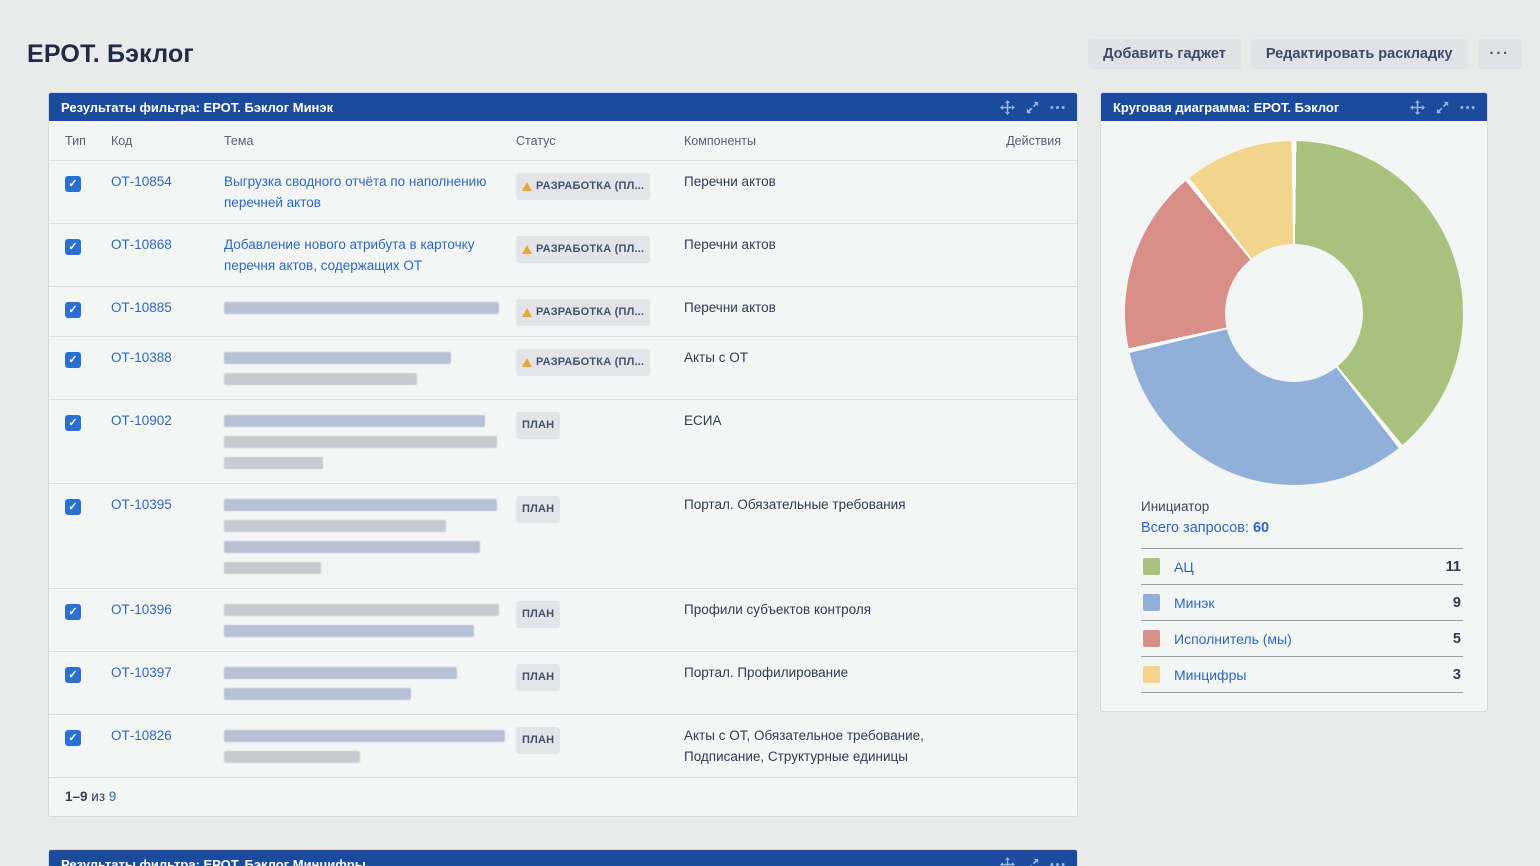 This screenshot has width=1540, height=866. What do you see at coordinates (349, 244) in the screenshot?
I see `issue-summary-link: Добавление нового атрибута в карточку` at bounding box center [349, 244].